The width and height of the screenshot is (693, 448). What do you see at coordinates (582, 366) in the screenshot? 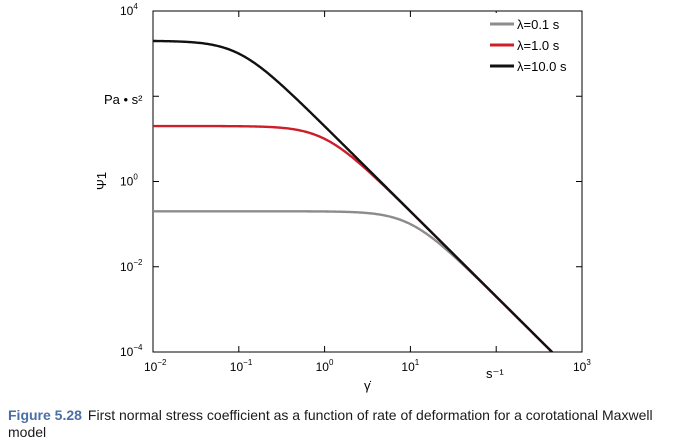
I see `x-tick-label: 10³` at bounding box center [582, 366].